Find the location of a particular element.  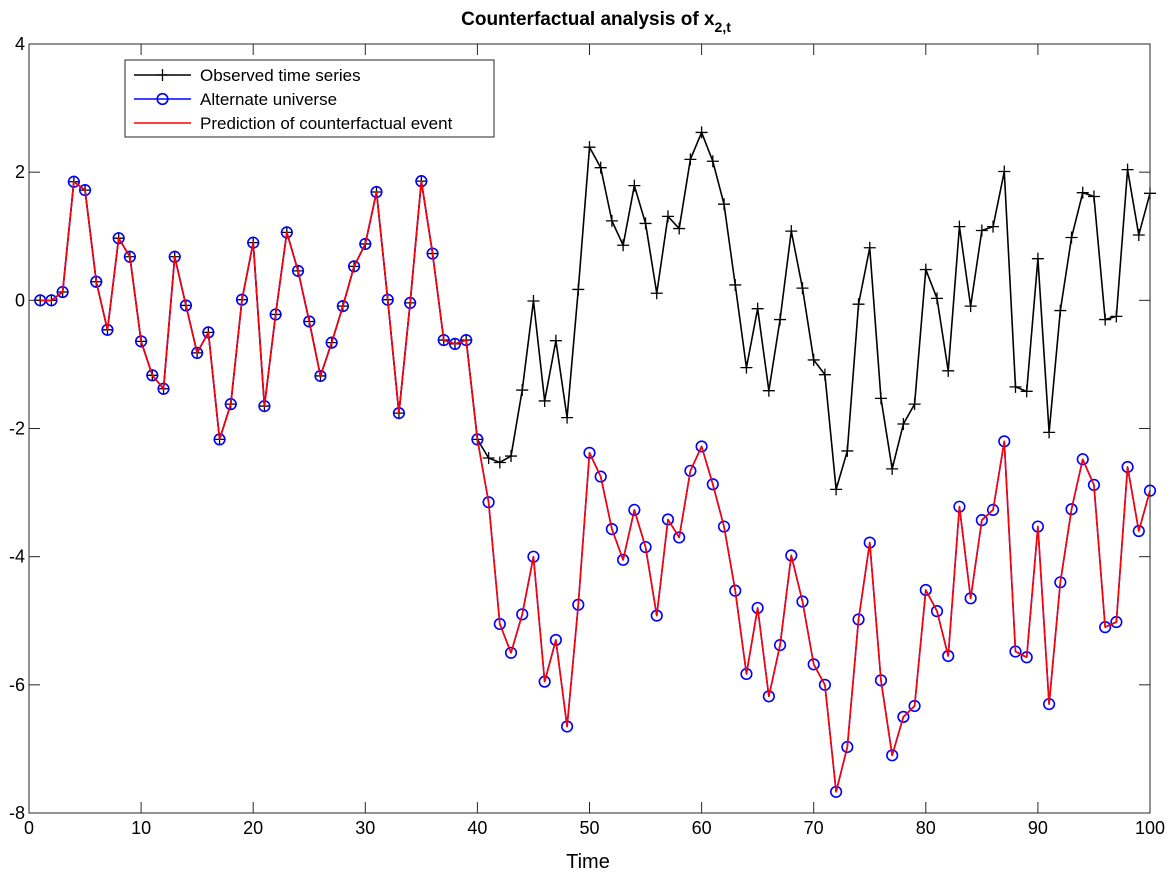

x-tick-label: 40 is located at coordinates (477, 828).